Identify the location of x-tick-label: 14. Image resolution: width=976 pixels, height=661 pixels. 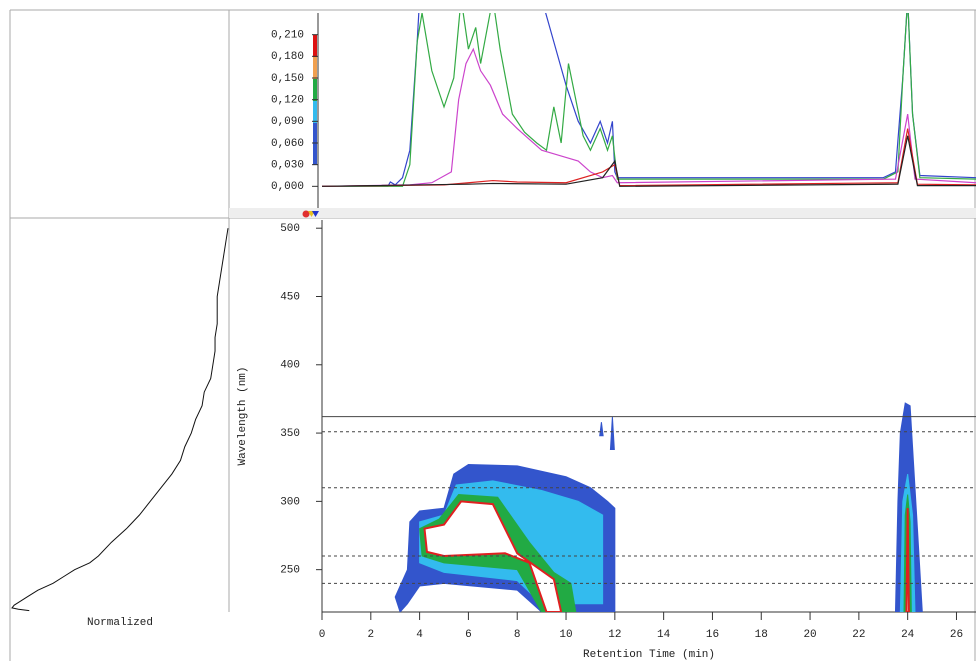
(664, 635).